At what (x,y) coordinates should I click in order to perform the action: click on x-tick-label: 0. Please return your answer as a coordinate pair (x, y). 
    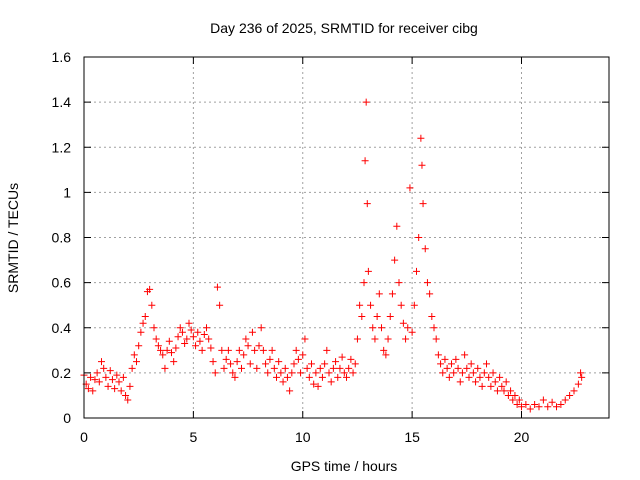
    Looking at the image, I should click on (84, 437).